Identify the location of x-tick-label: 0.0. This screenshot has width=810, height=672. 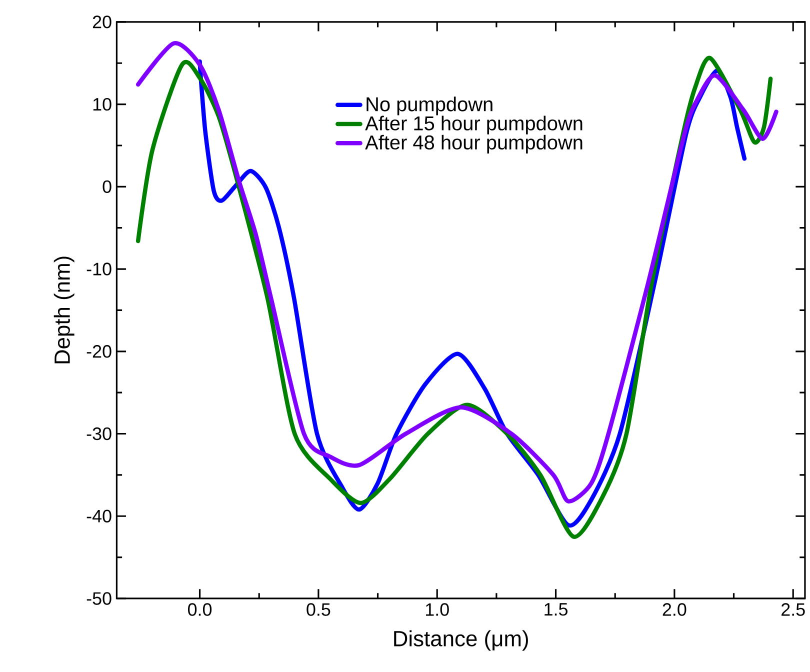
(200, 609).